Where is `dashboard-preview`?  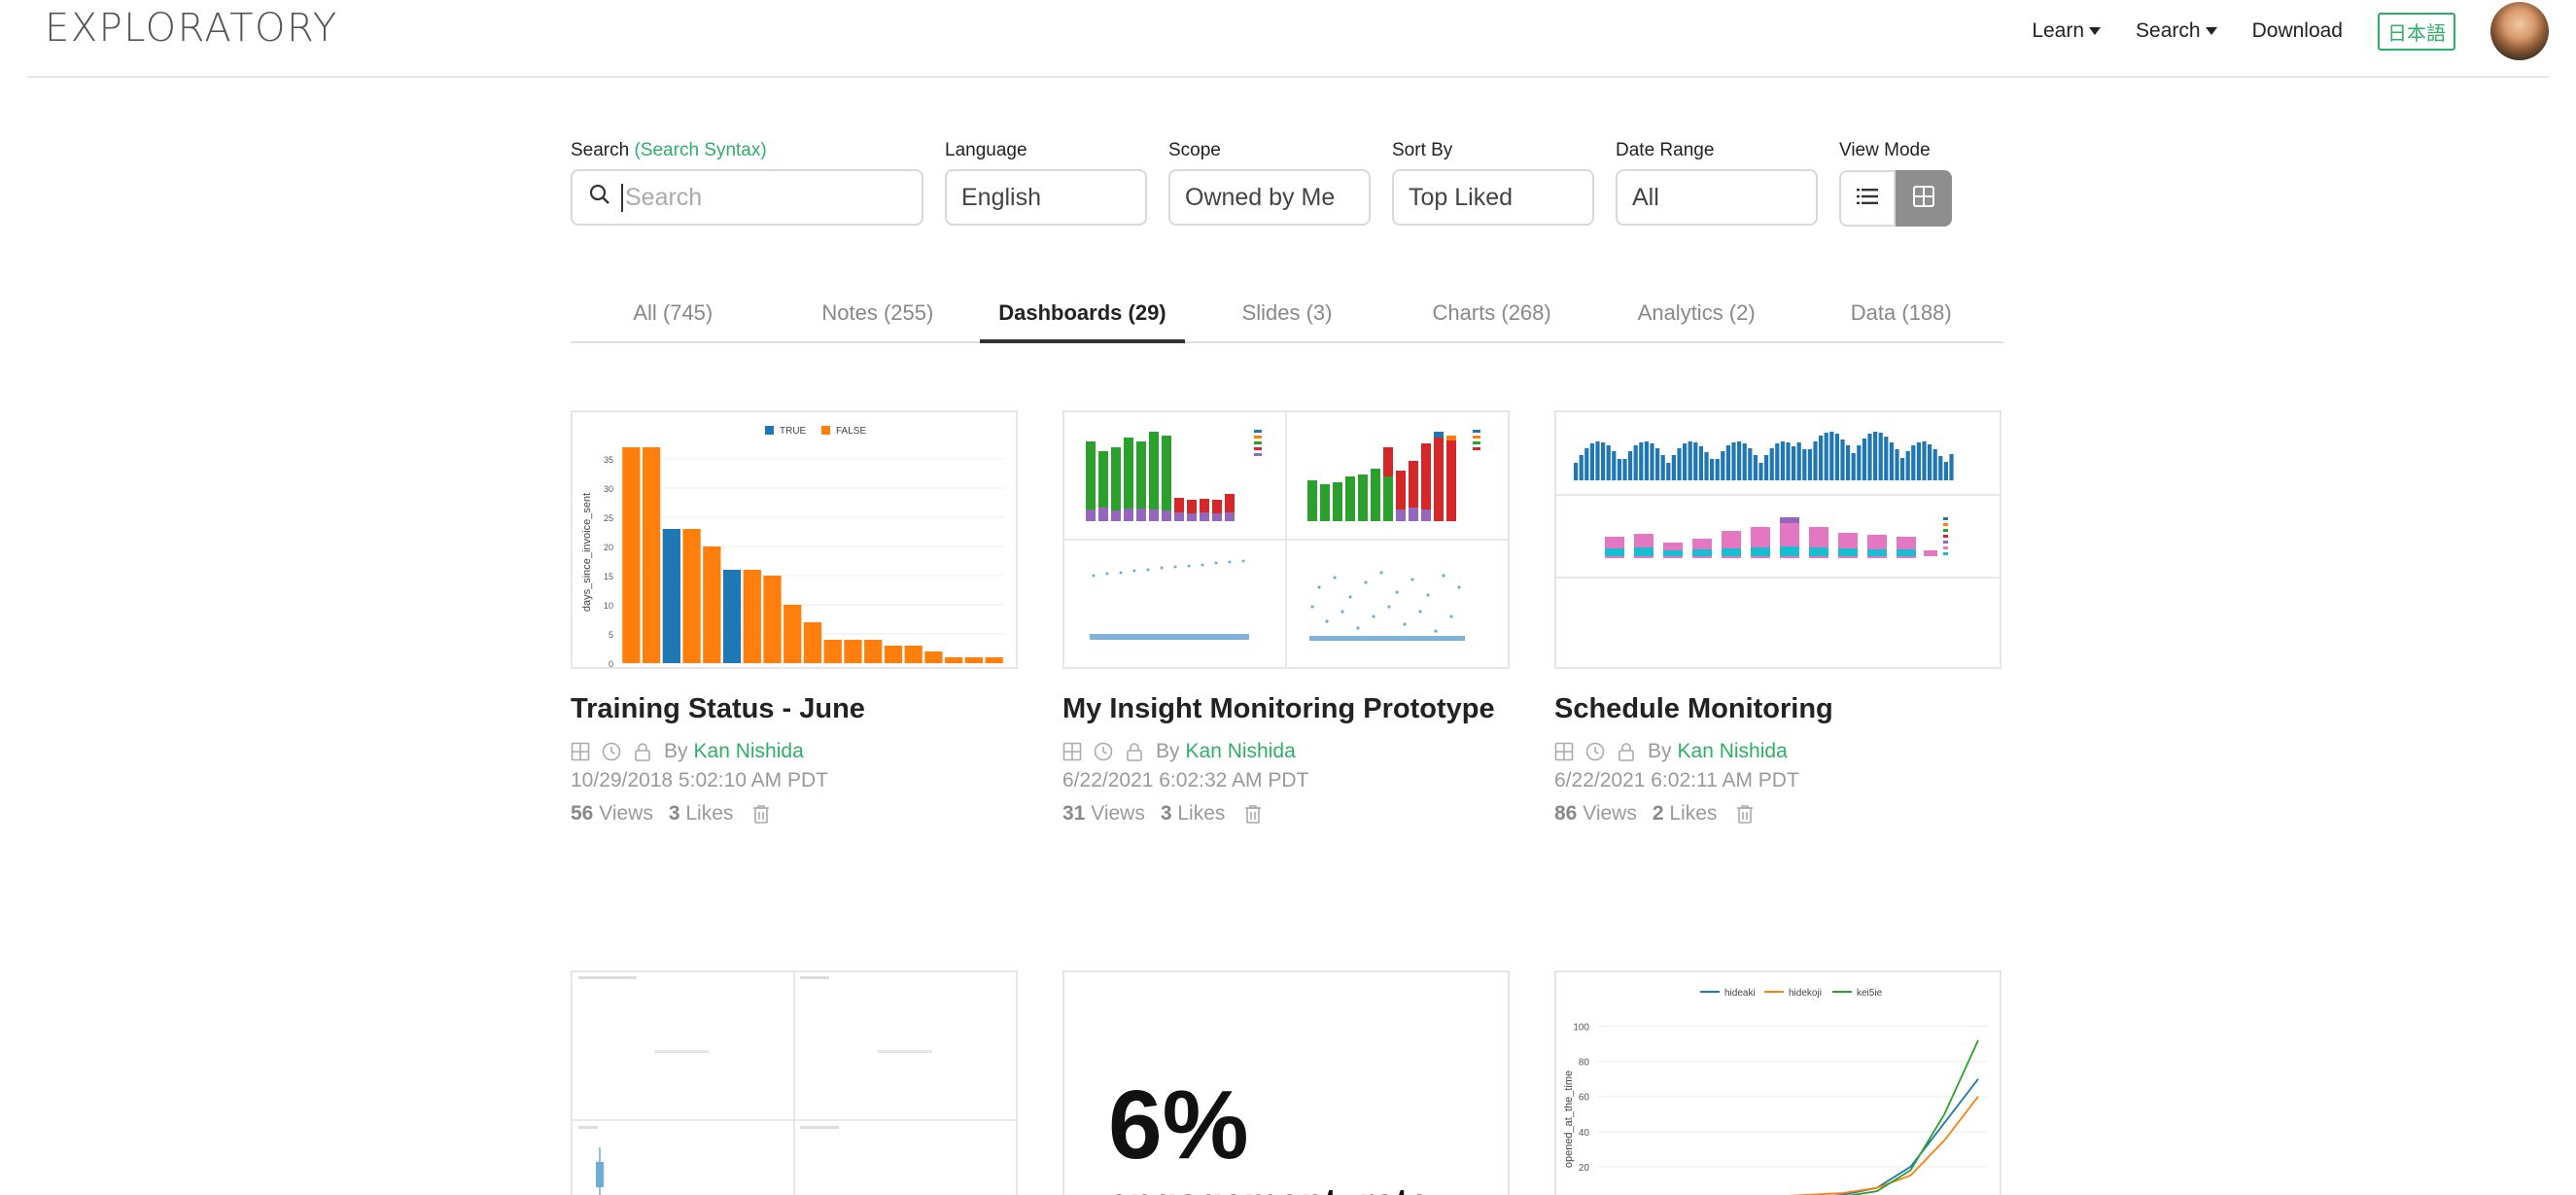
dashboard-preview is located at coordinates (1286, 539).